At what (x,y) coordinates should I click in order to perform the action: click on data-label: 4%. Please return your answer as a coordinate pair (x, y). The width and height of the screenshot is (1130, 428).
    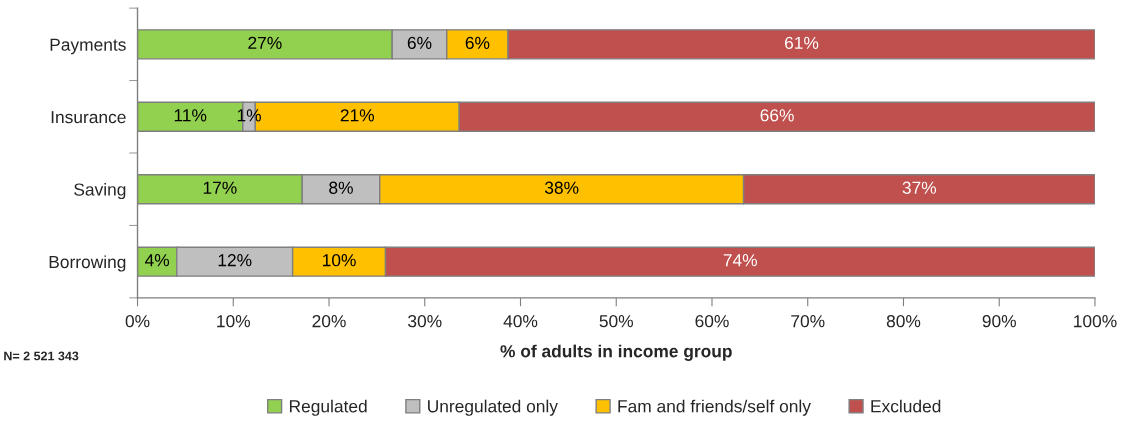
    Looking at the image, I should click on (157, 260).